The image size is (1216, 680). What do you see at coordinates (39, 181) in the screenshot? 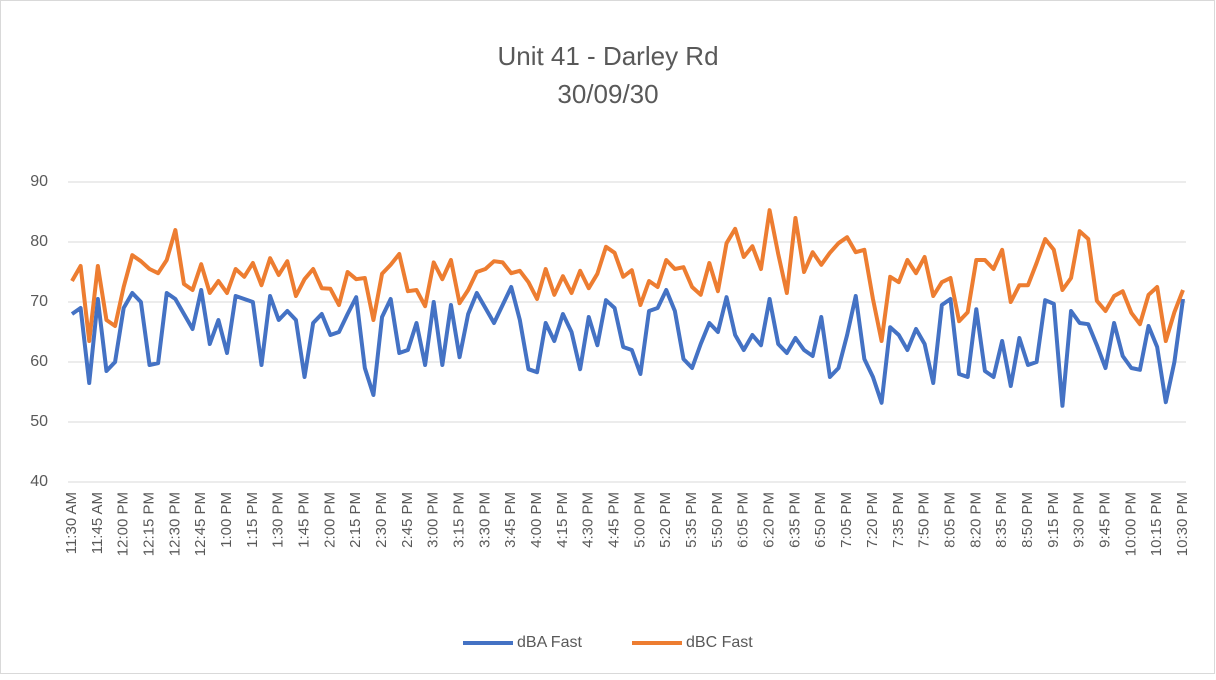
I see `y-tick-label: 90` at bounding box center [39, 181].